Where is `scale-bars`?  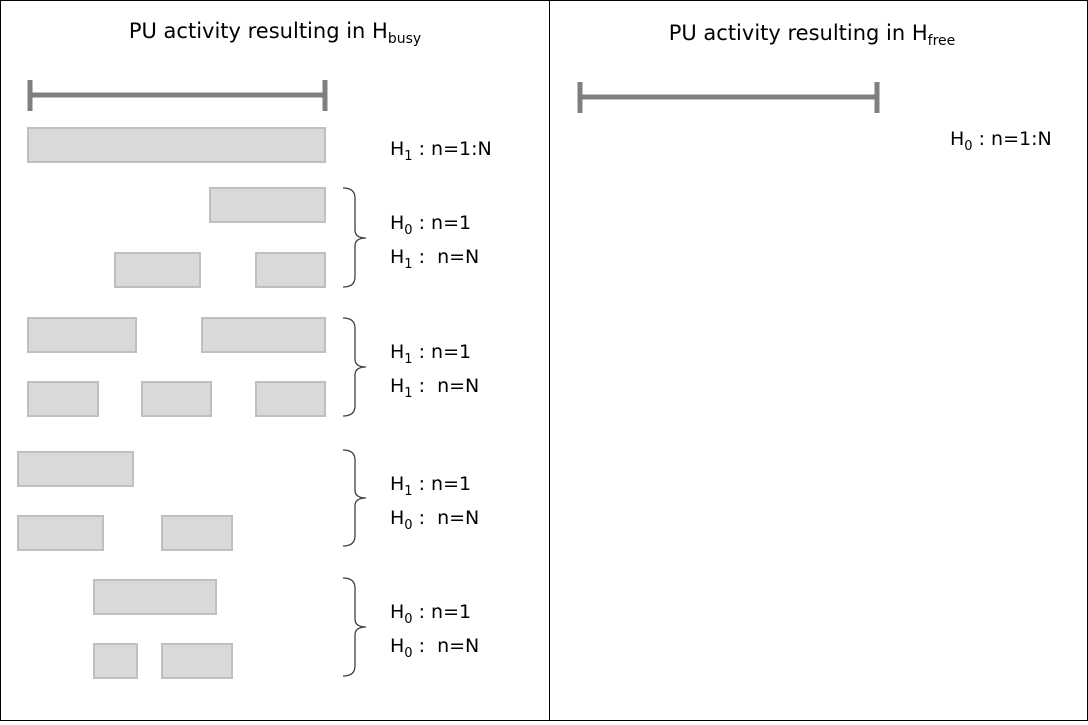 scale-bars is located at coordinates (453, 96).